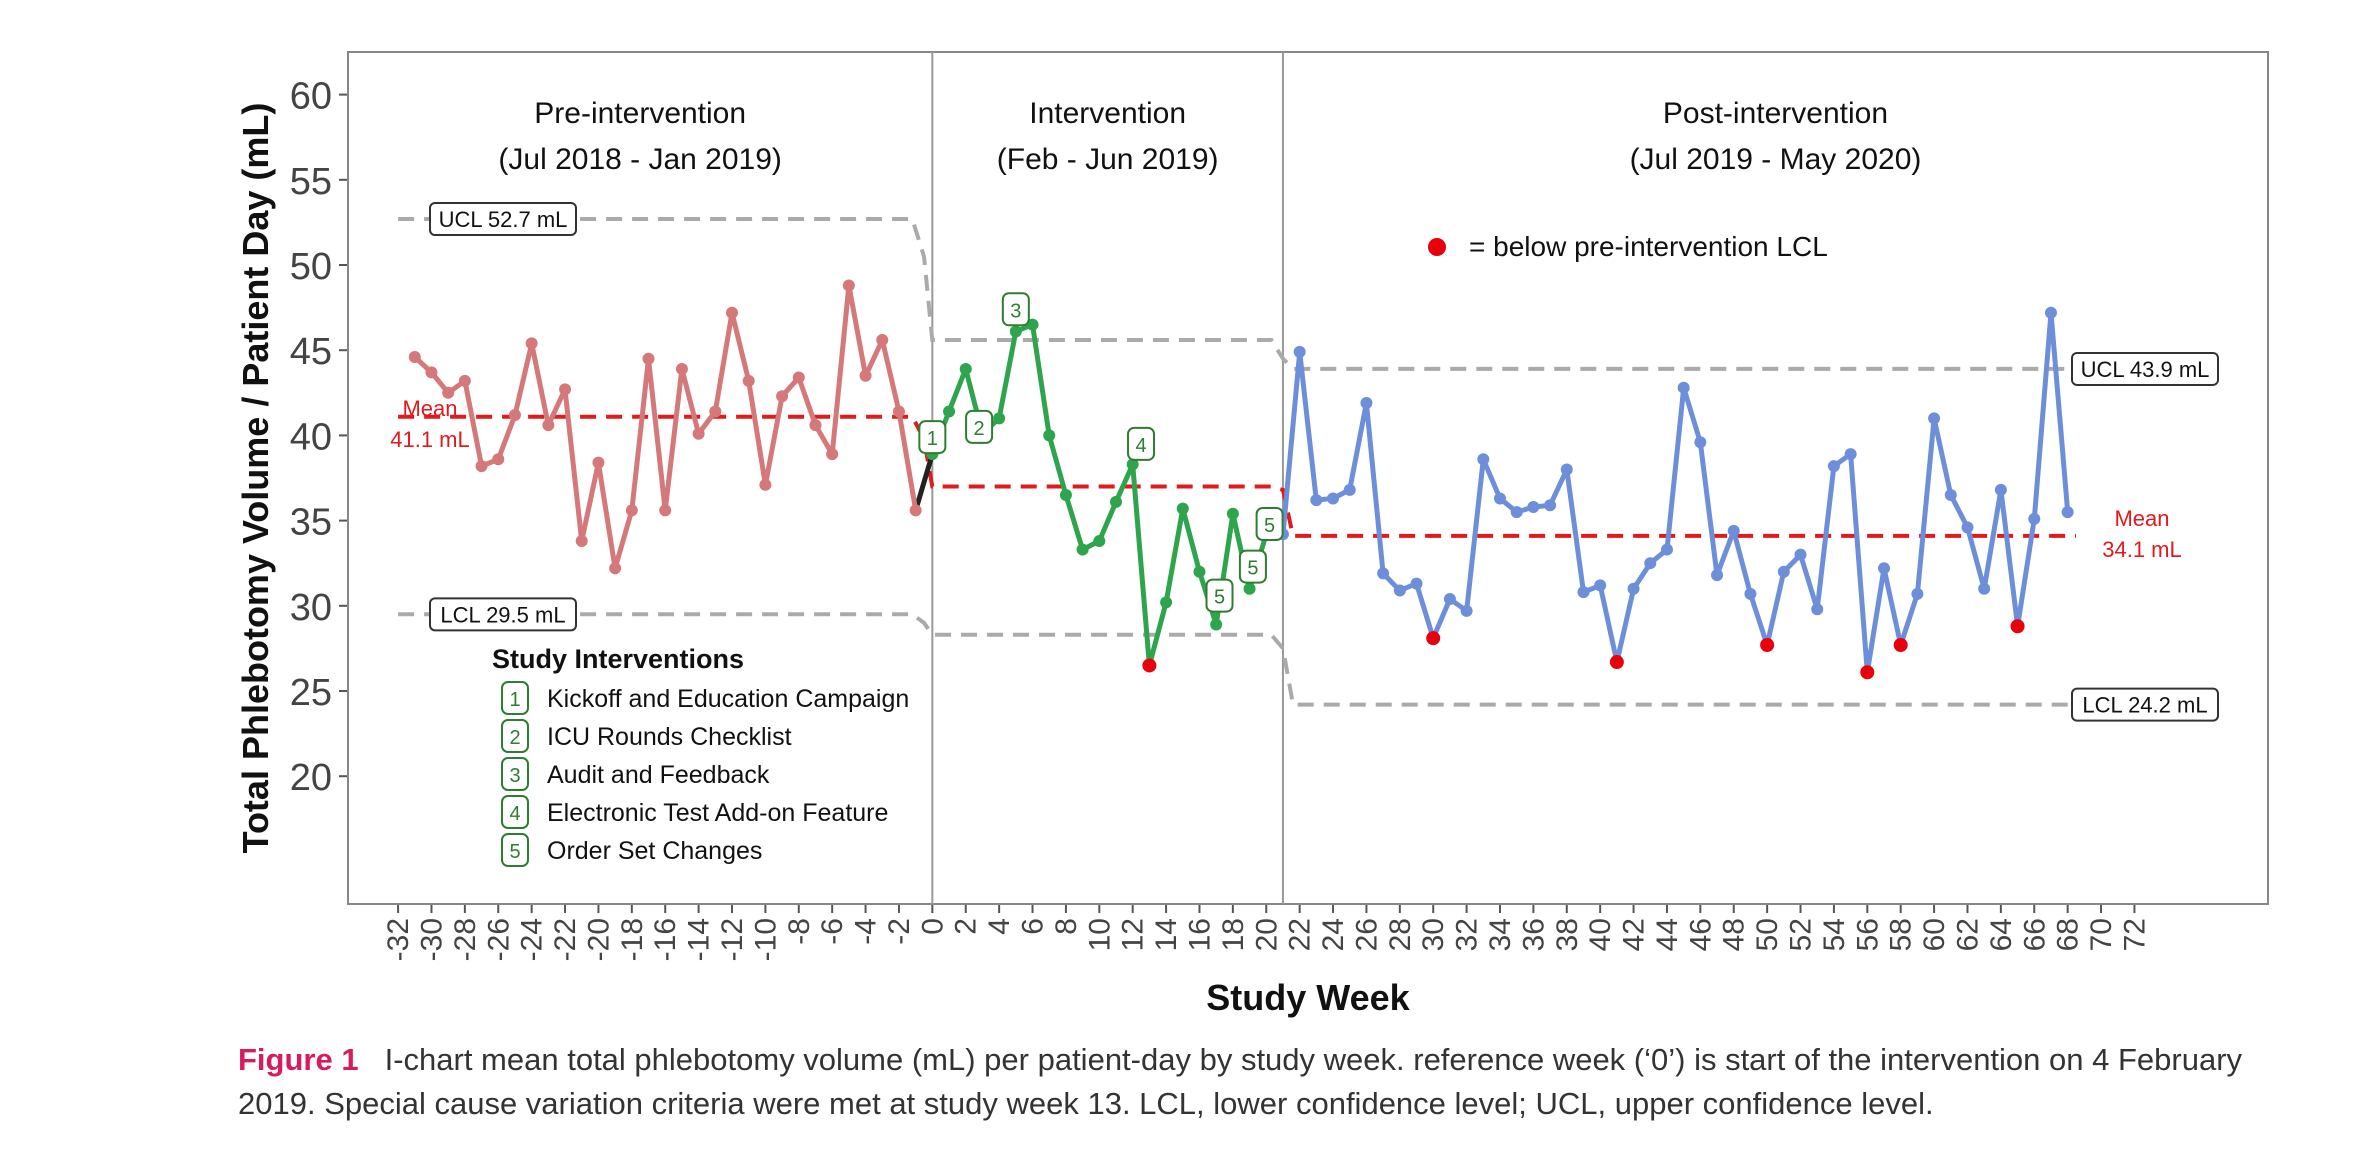  What do you see at coordinates (2142, 534) in the screenshot?
I see `mean-post-label: Mean 34.1 mL` at bounding box center [2142, 534].